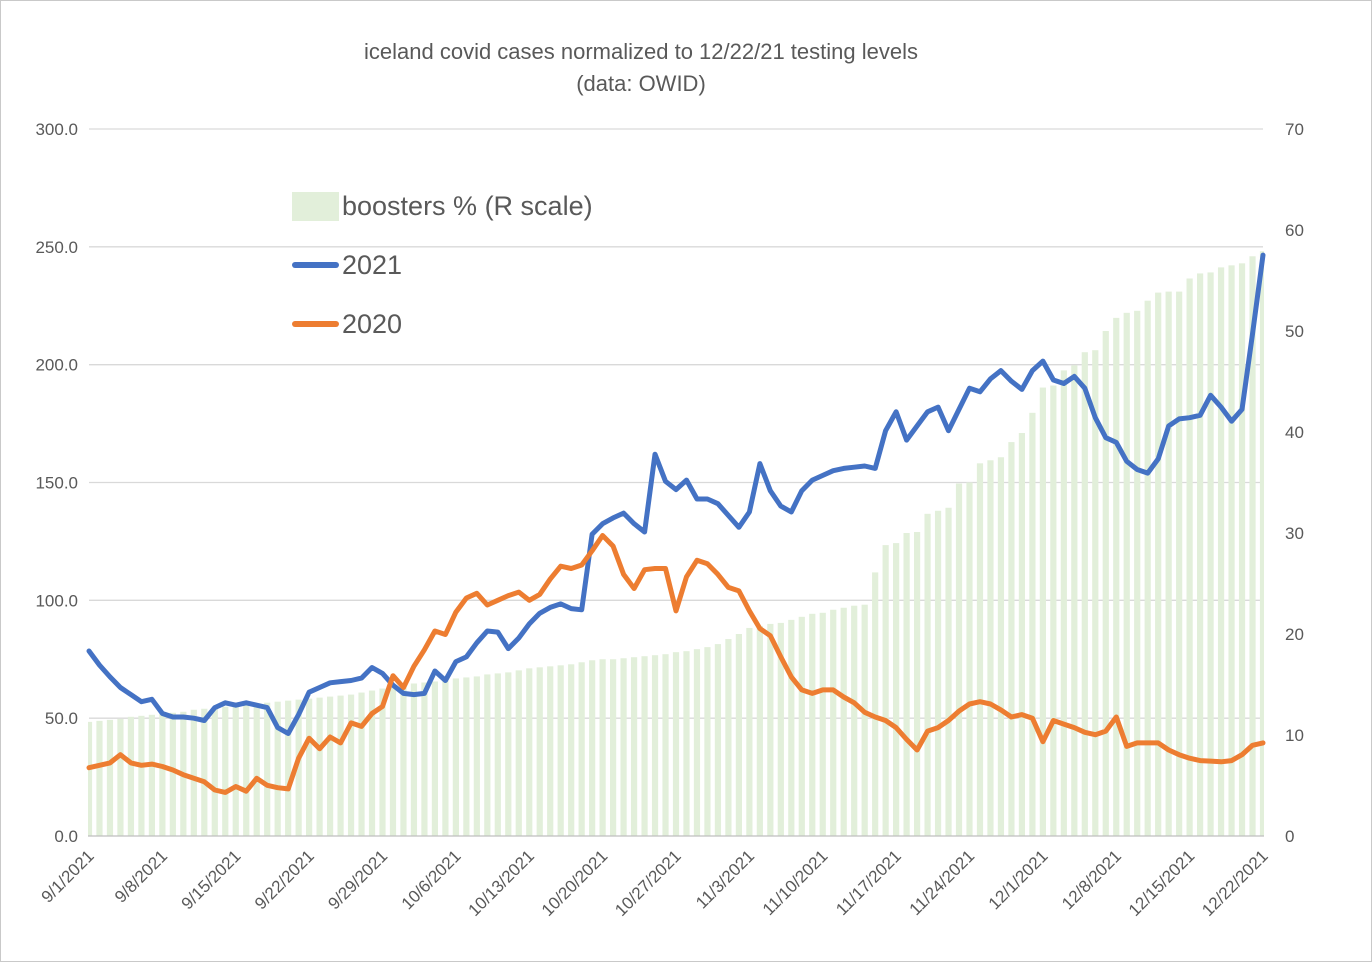 This screenshot has height=962, width=1372. Describe the element at coordinates (211, 879) in the screenshot. I see `x-axis-tick-label: 9/15/2021` at that location.